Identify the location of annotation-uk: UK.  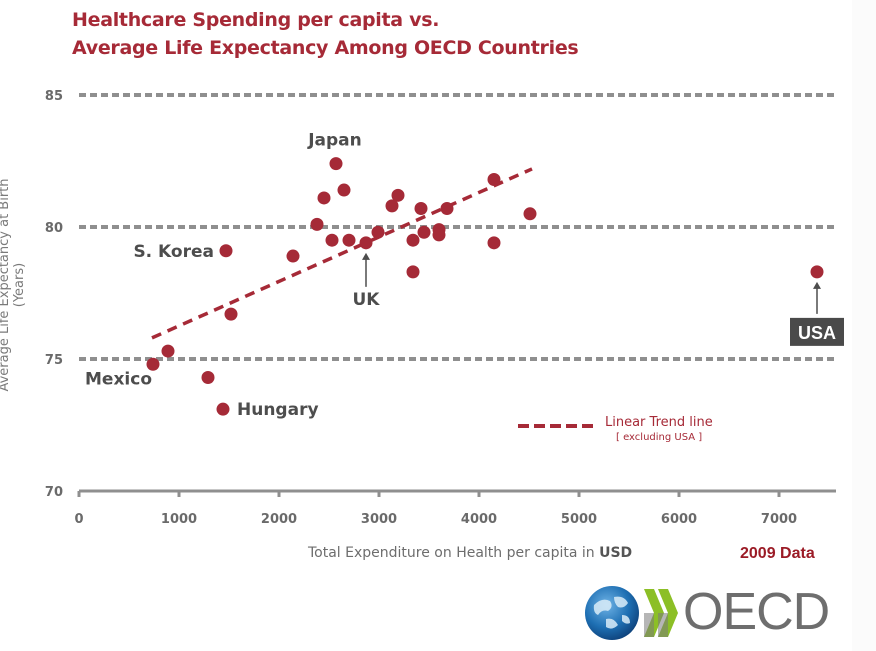
(367, 300).